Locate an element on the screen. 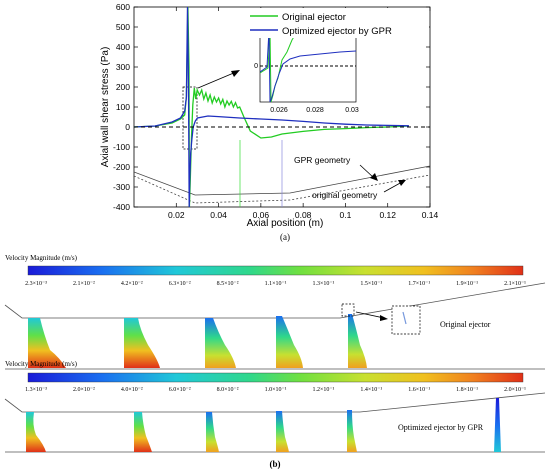  inset-xtick-0028: 0.028 is located at coordinates (315, 110).